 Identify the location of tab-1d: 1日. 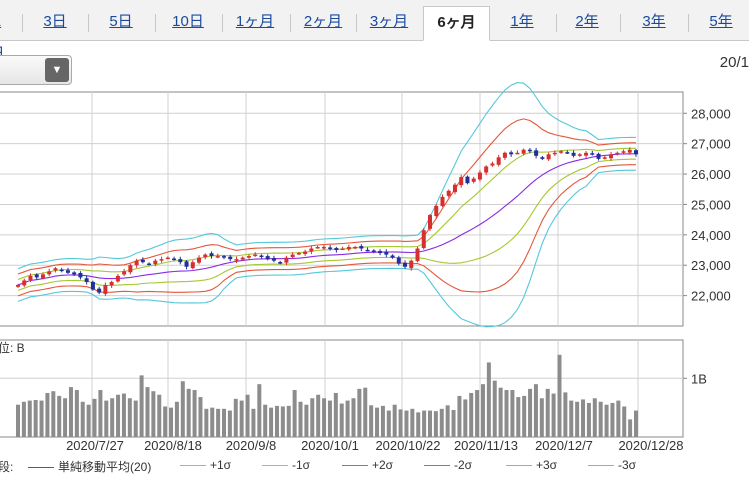
(4, 34).